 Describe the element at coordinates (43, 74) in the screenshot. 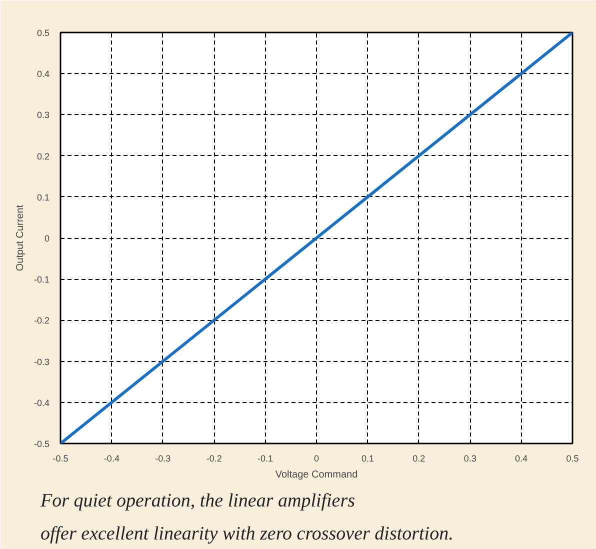

I see `y-tick-label: 0.4` at that location.